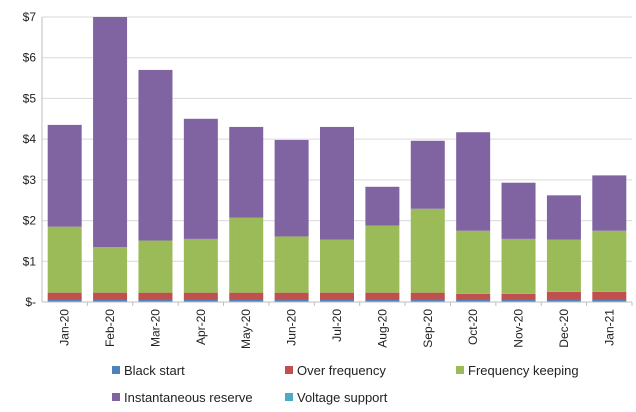 Image resolution: width=636 pixels, height=412 pixels. What do you see at coordinates (30, 180) in the screenshot?
I see `y-tick-label: $3` at bounding box center [30, 180].